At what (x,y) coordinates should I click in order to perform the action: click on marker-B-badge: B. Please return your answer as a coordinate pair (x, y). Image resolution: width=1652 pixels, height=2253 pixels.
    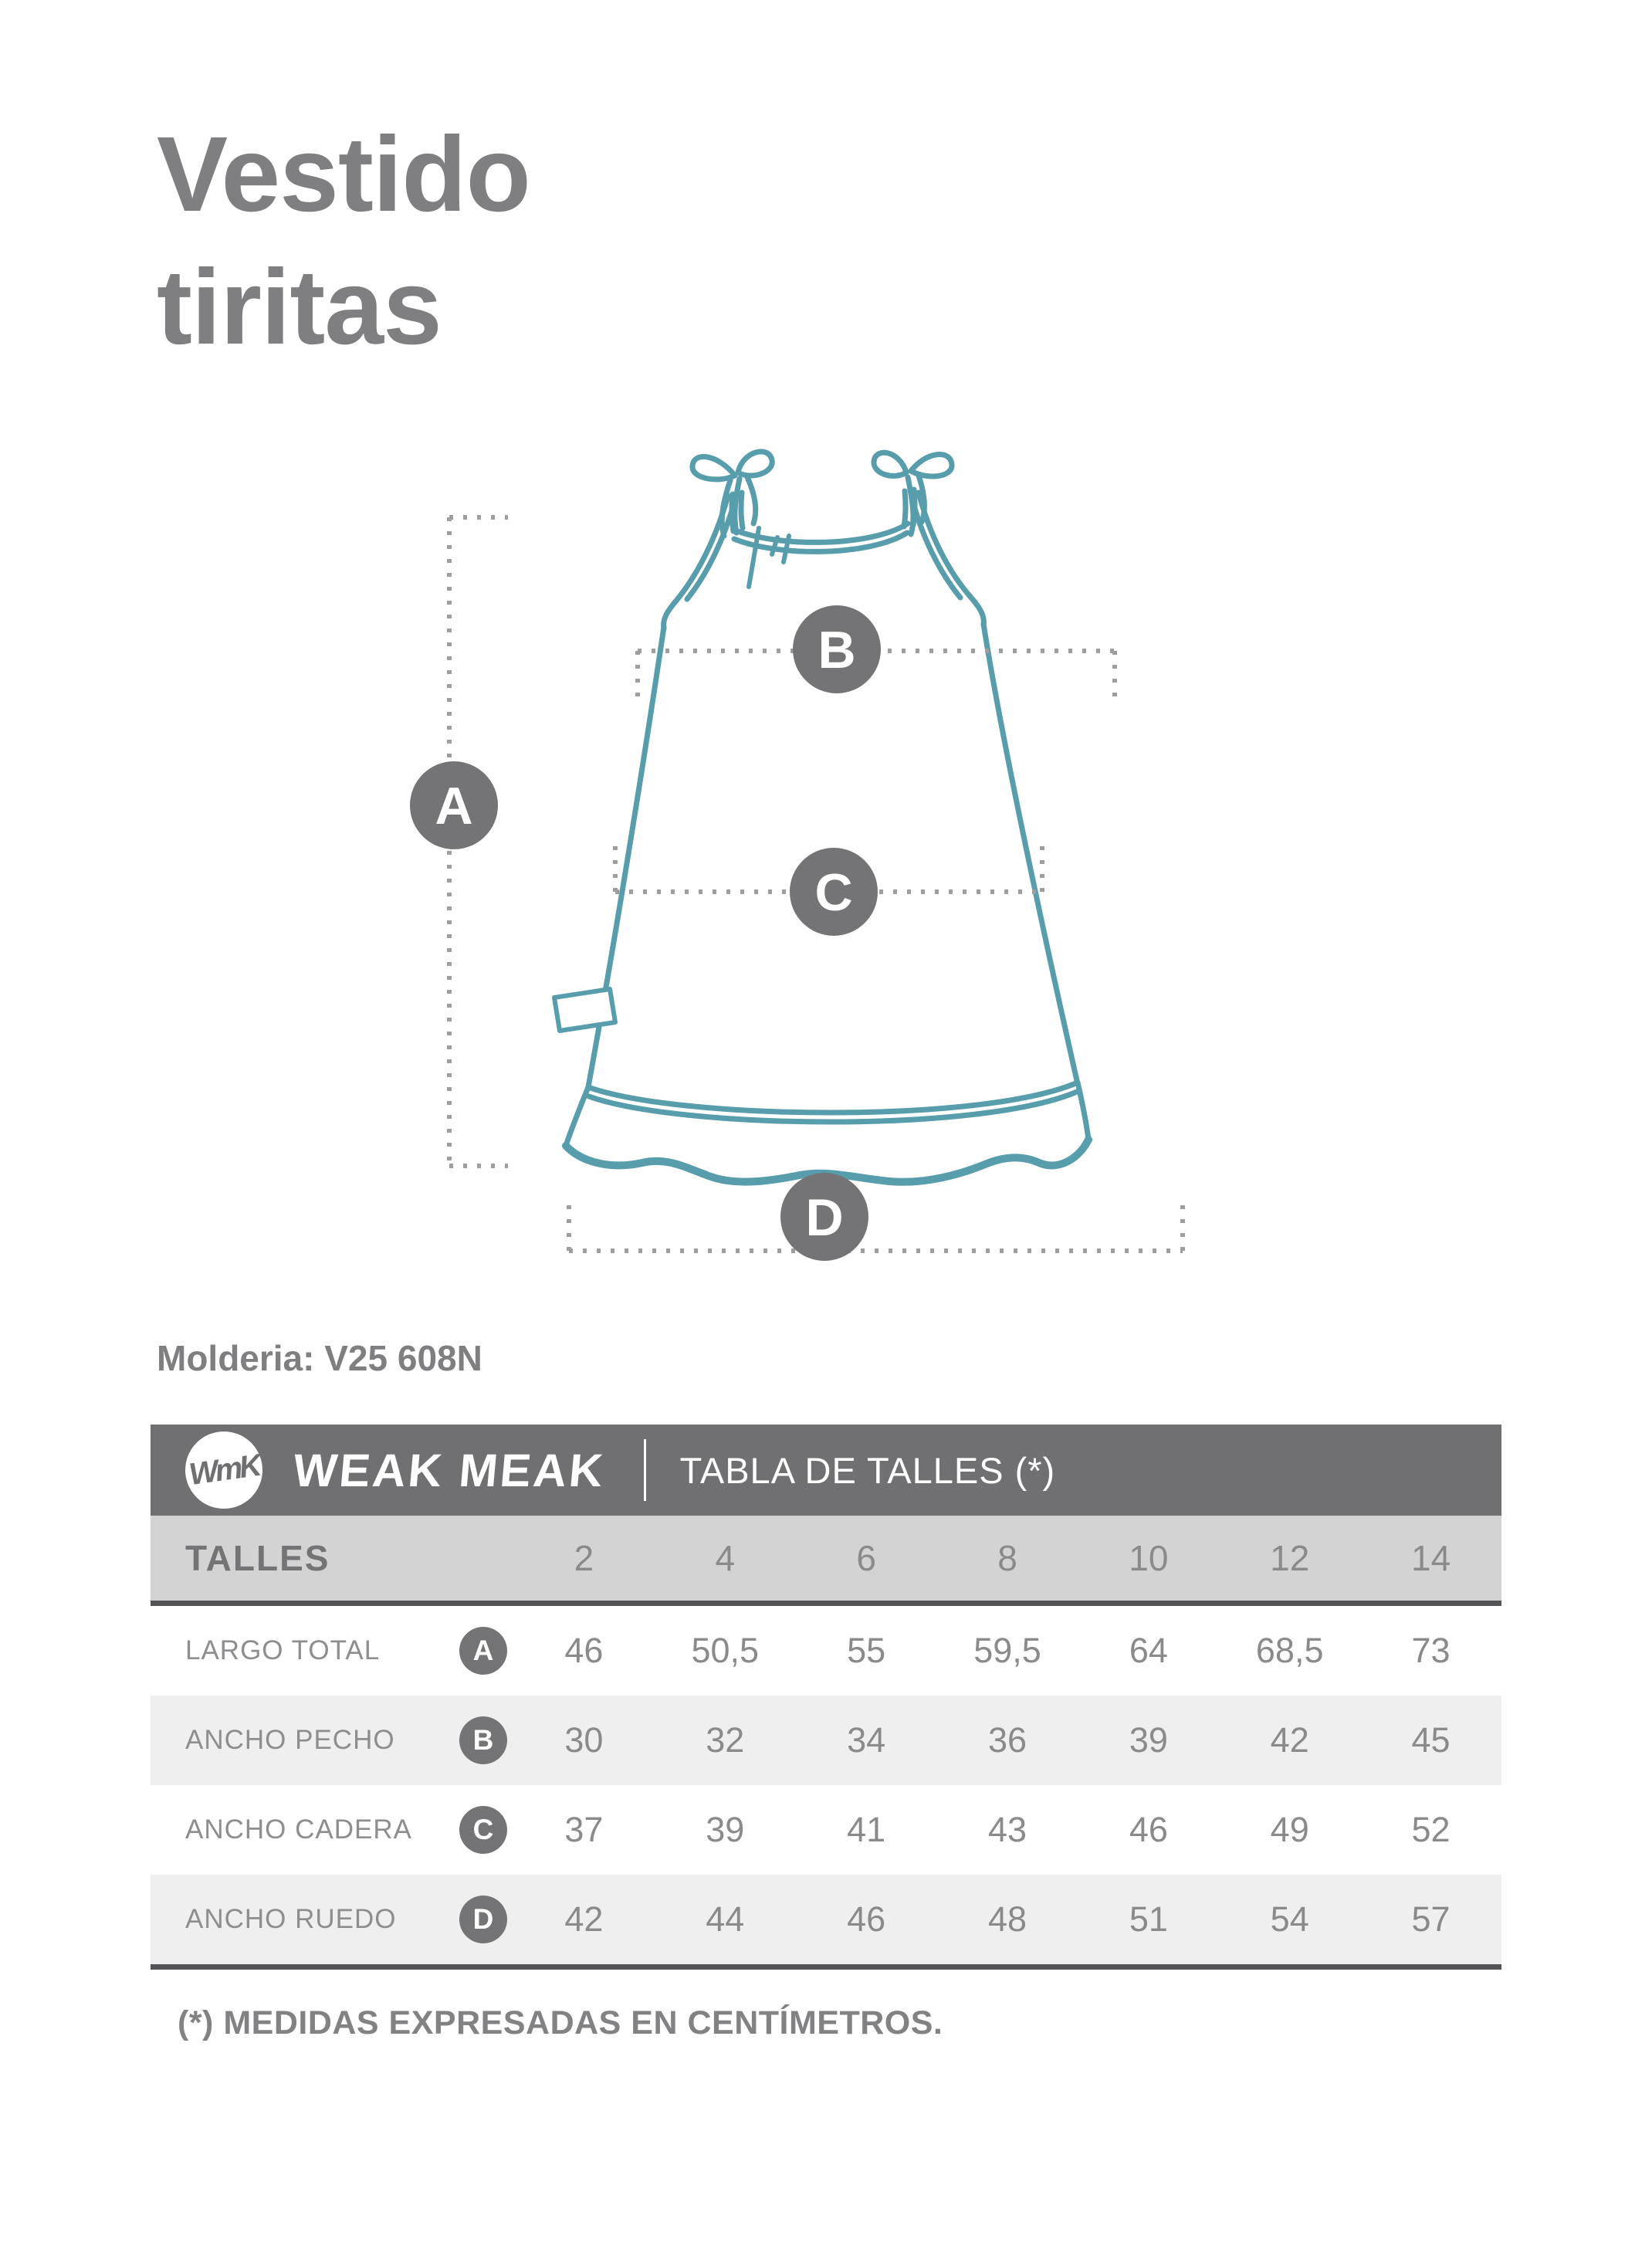
    Looking at the image, I should click on (483, 1740).